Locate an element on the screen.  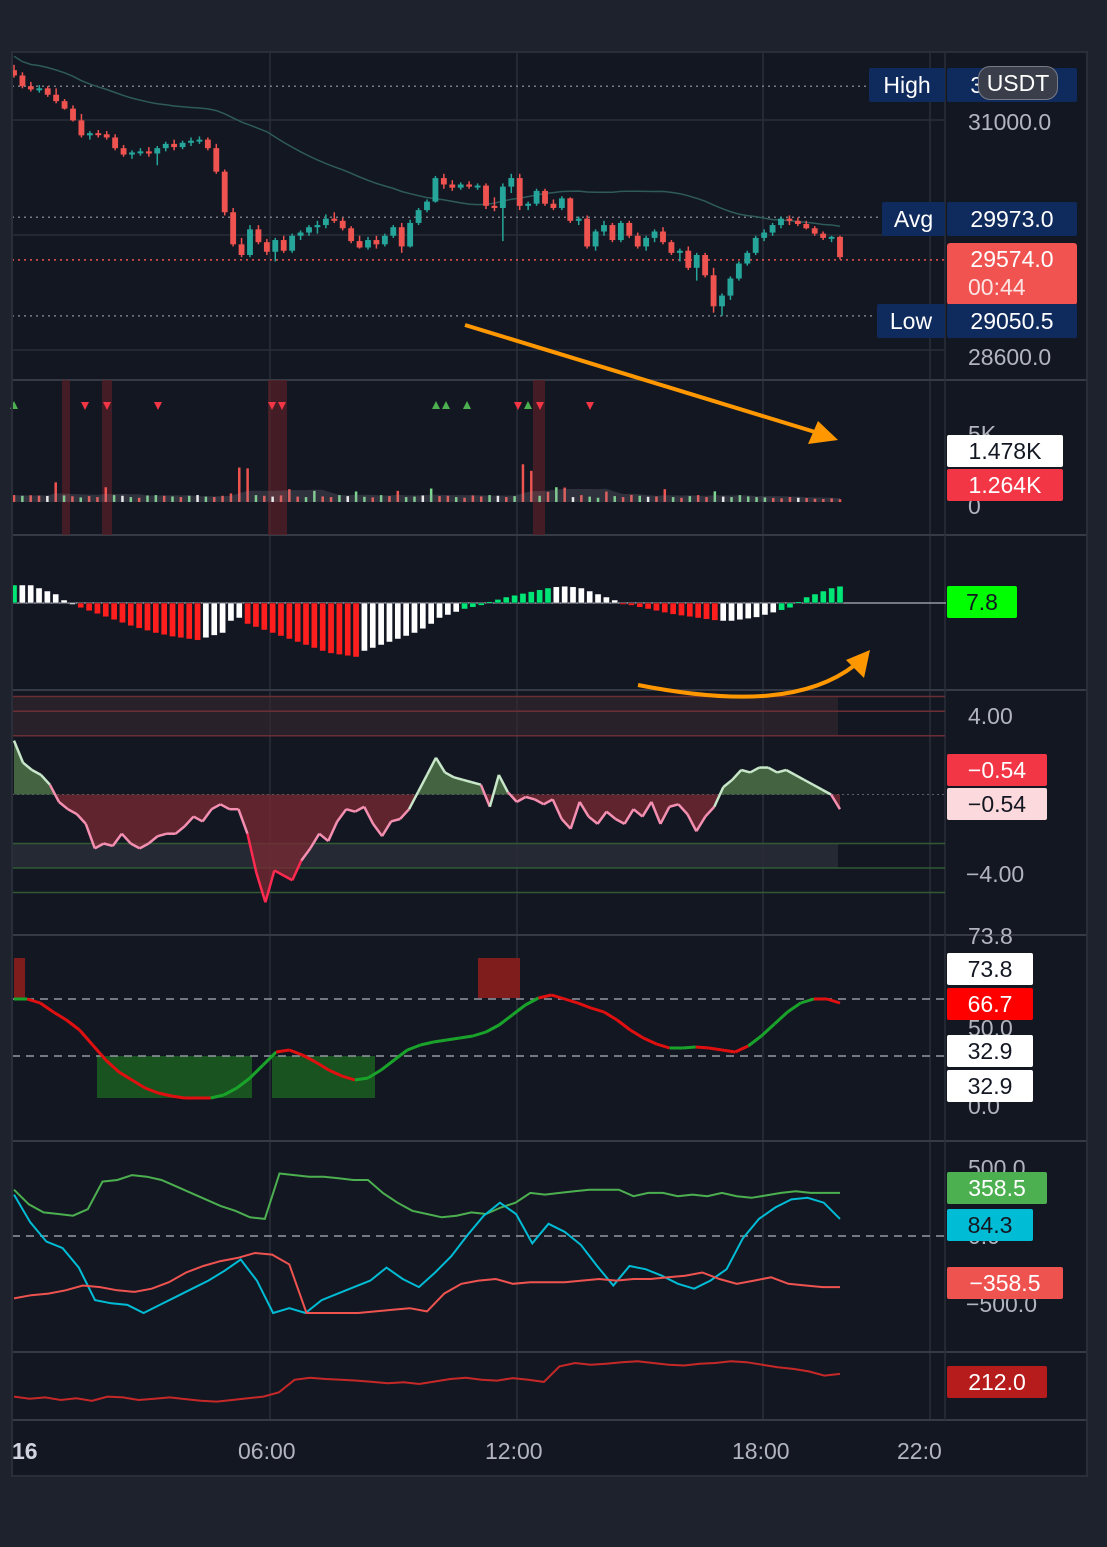
oscillator-pane is located at coordinates (479, 799).